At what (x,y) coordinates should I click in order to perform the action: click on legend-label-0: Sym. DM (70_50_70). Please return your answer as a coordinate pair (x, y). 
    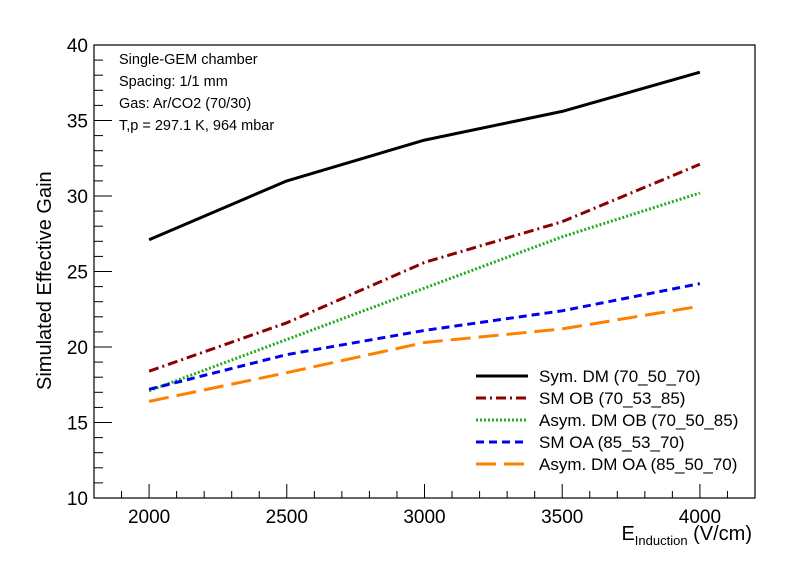
    Looking at the image, I should click on (620, 376).